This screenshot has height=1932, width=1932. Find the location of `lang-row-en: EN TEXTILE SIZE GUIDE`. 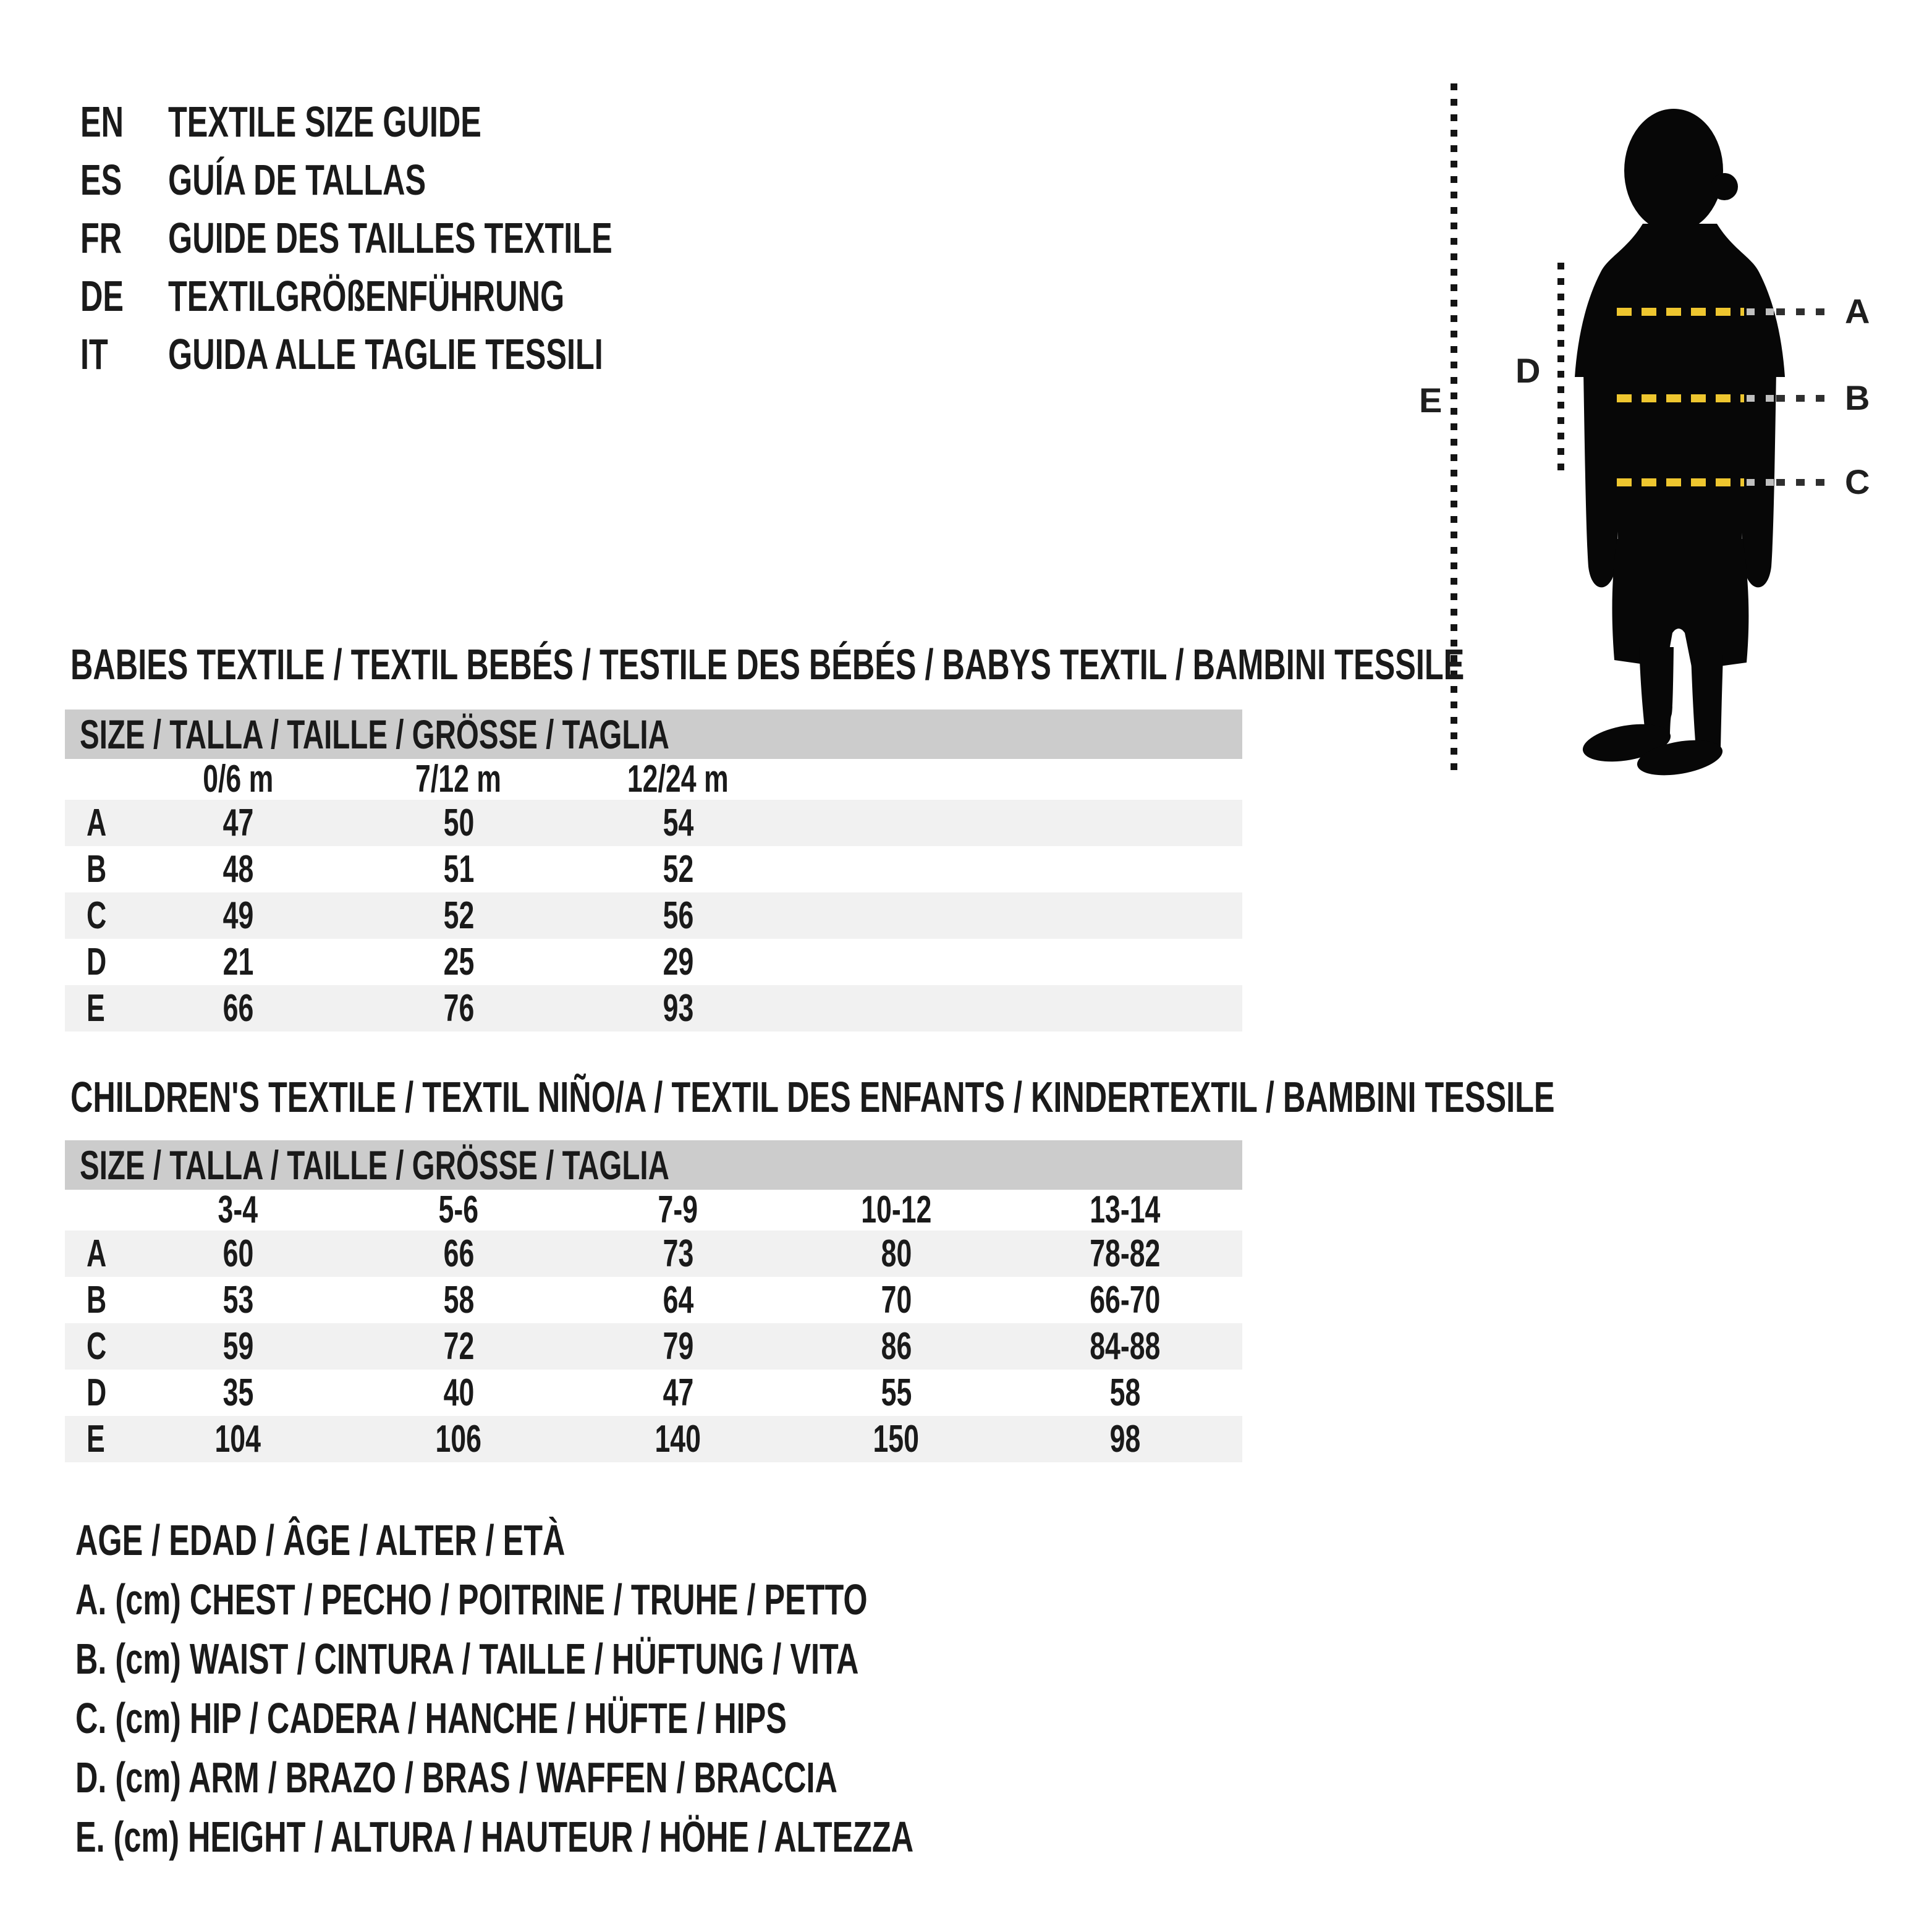

lang-row-en: EN TEXTILE SIZE GUIDE is located at coordinates (432, 122).